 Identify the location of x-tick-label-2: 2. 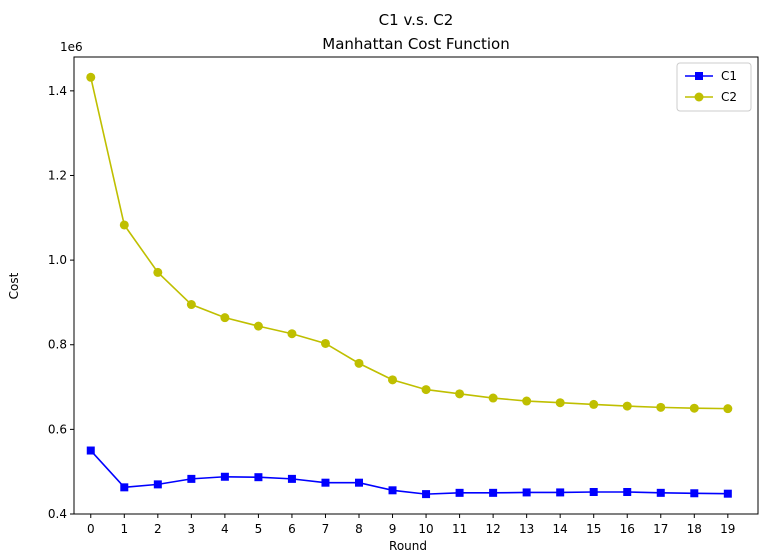
(158, 529).